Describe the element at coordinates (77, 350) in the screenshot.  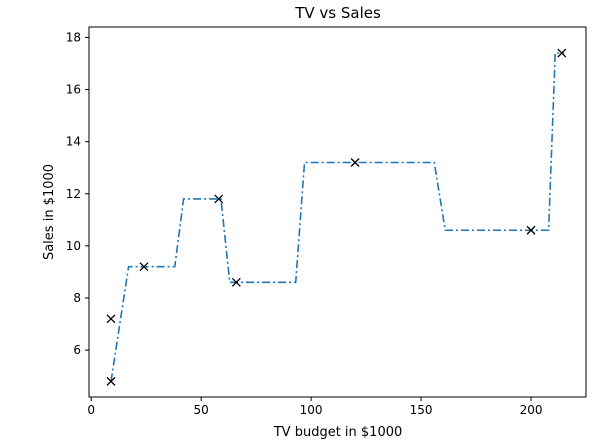
I see `y-tick-label: 6` at that location.